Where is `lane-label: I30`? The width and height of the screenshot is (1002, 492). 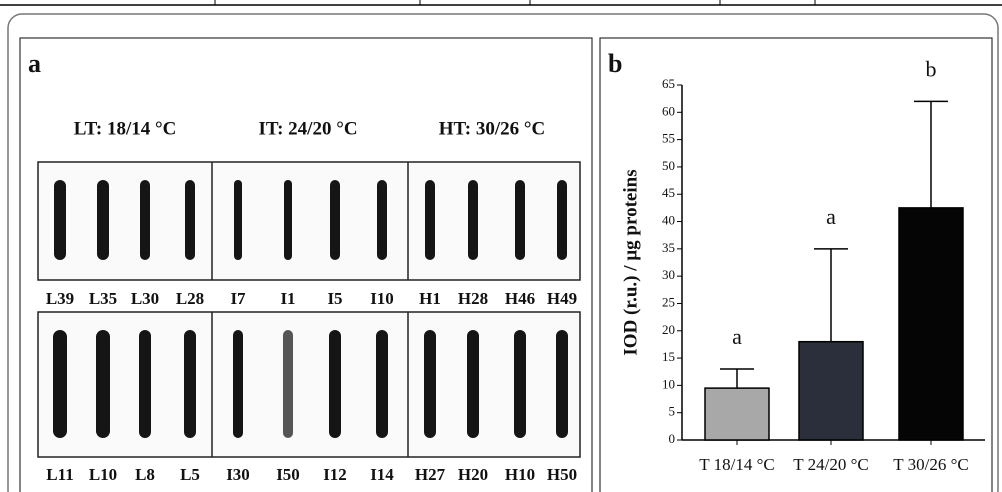 lane-label: I30 is located at coordinates (238, 474).